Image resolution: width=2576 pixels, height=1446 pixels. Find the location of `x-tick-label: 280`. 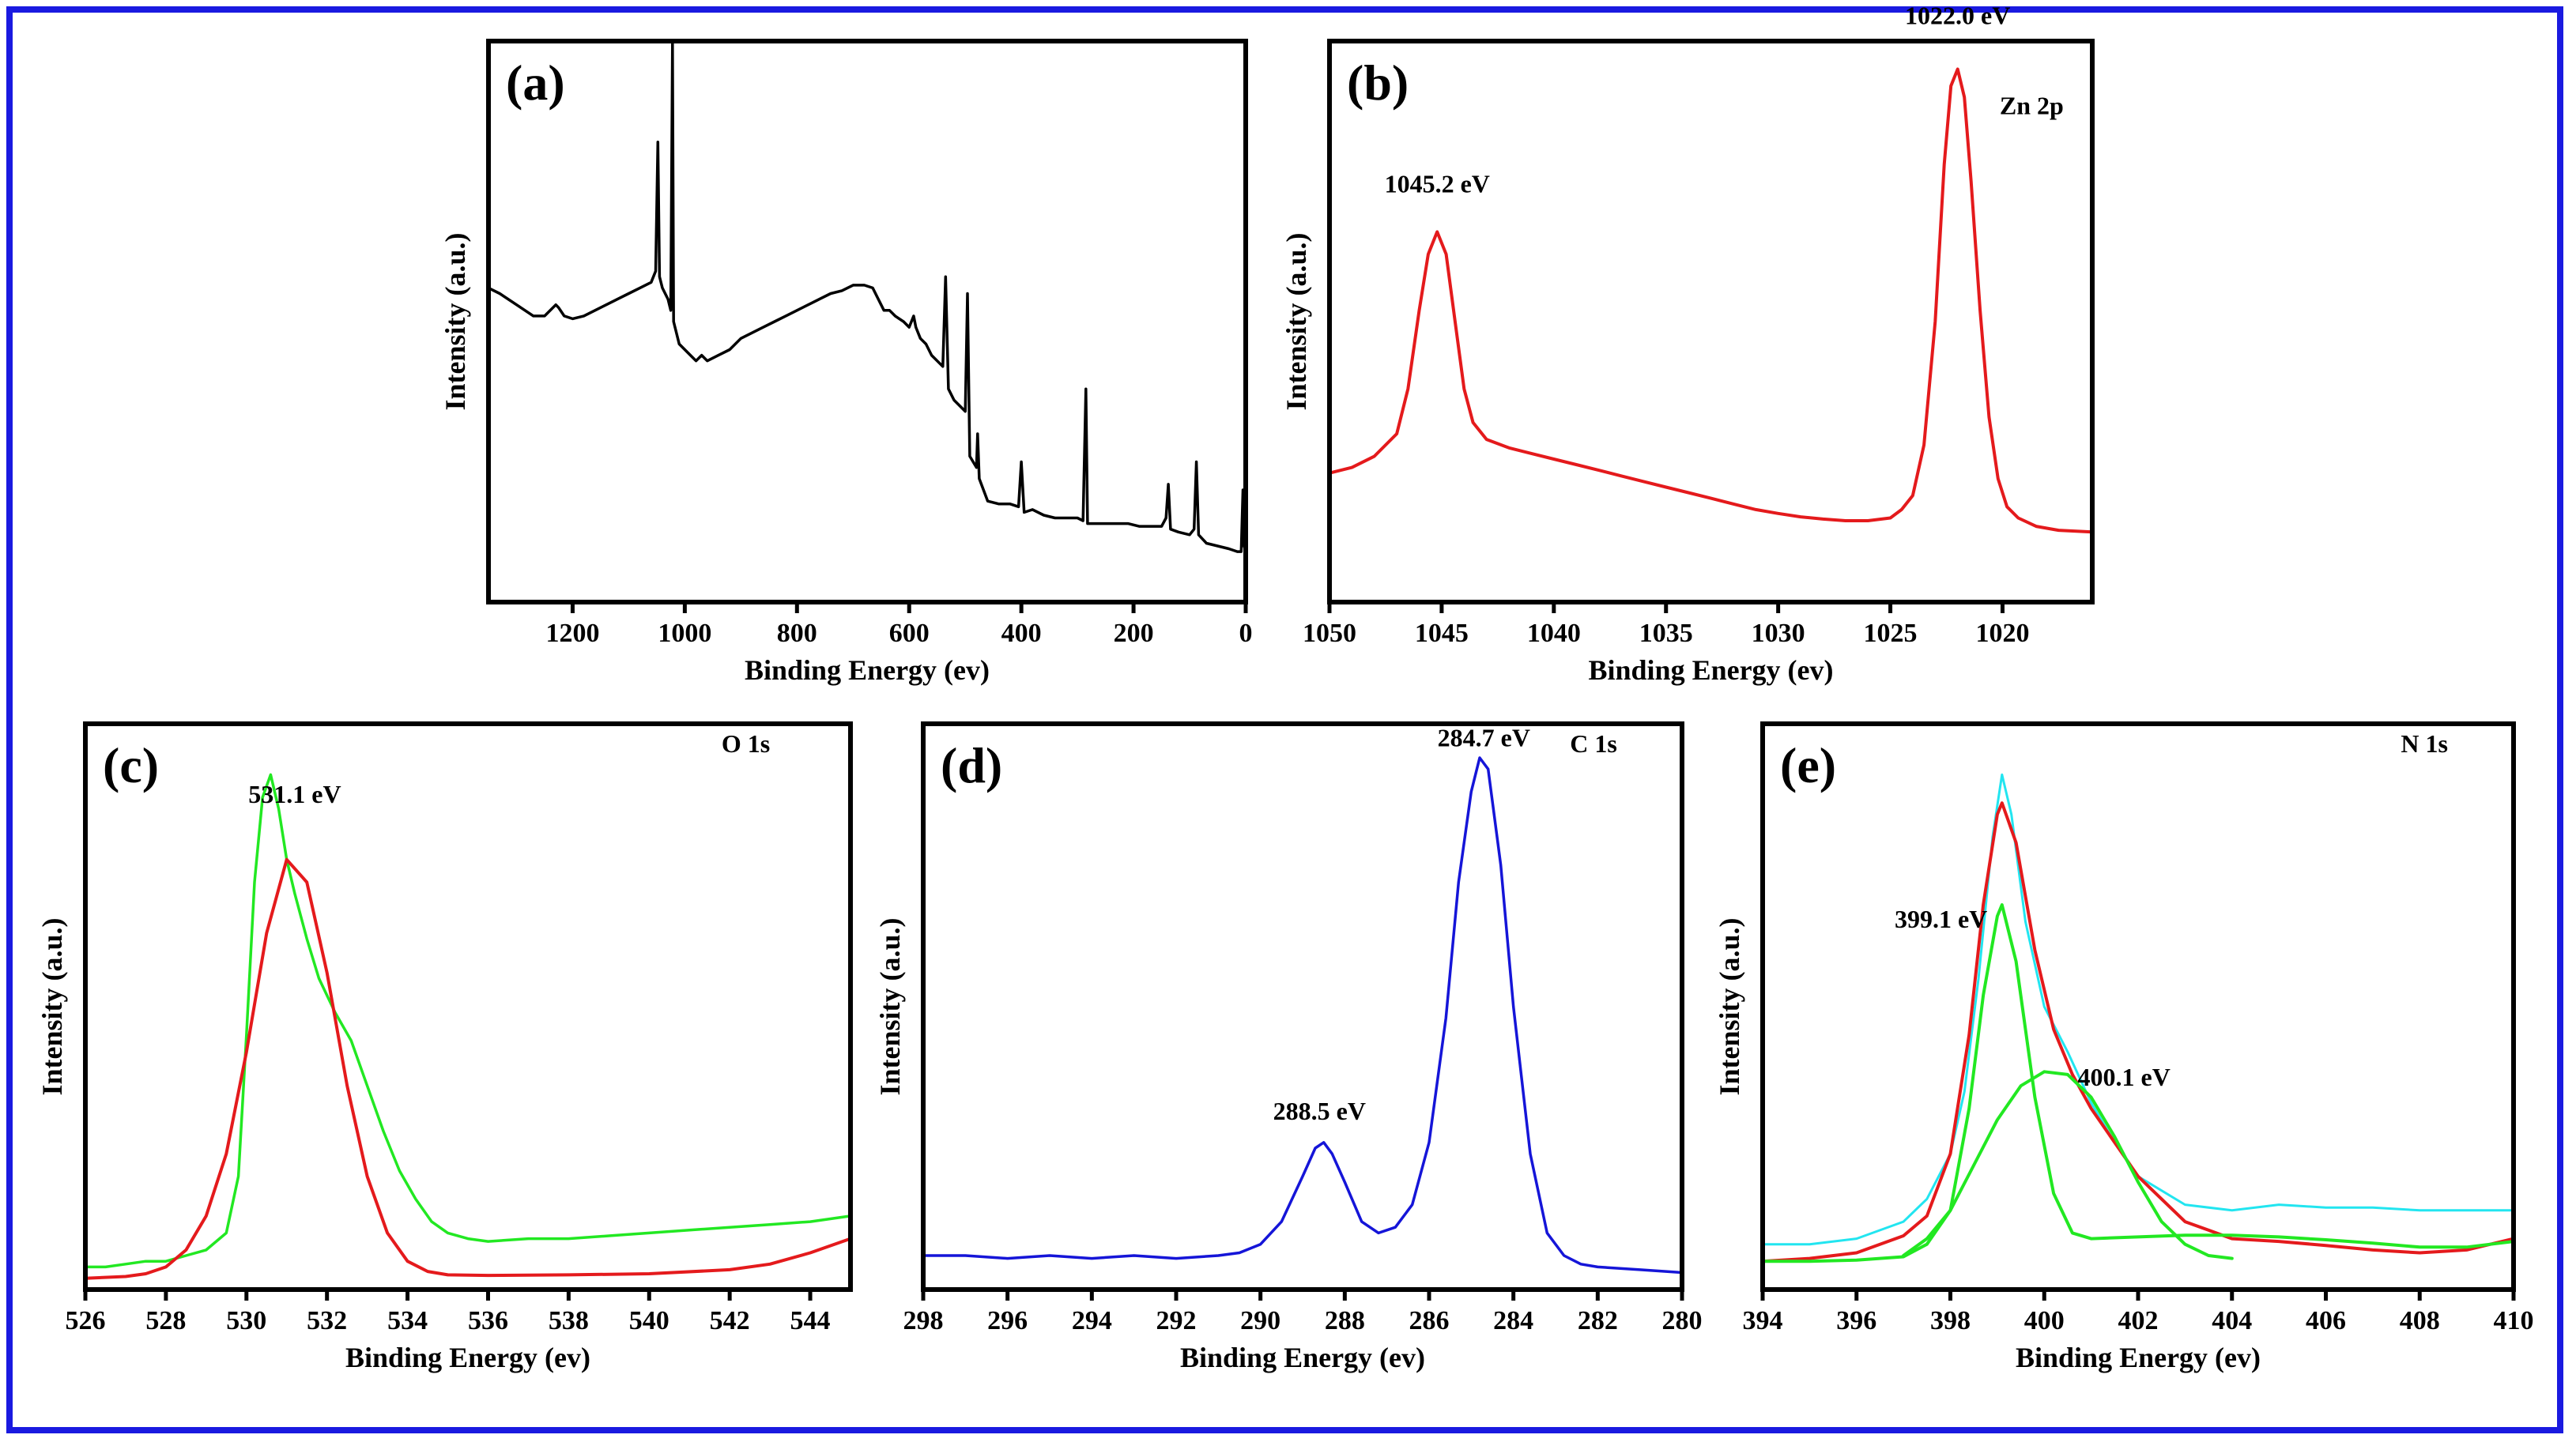

x-tick-label: 280 is located at coordinates (1682, 1320).